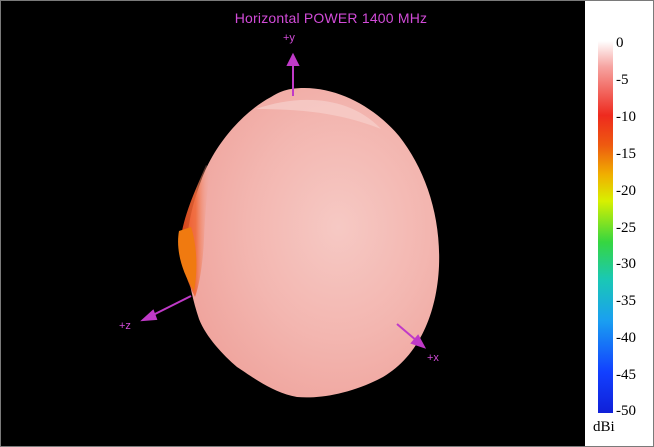 This screenshot has width=654, height=447. Describe the element at coordinates (622, 80) in the screenshot. I see `colorbar-tick: -5` at that location.